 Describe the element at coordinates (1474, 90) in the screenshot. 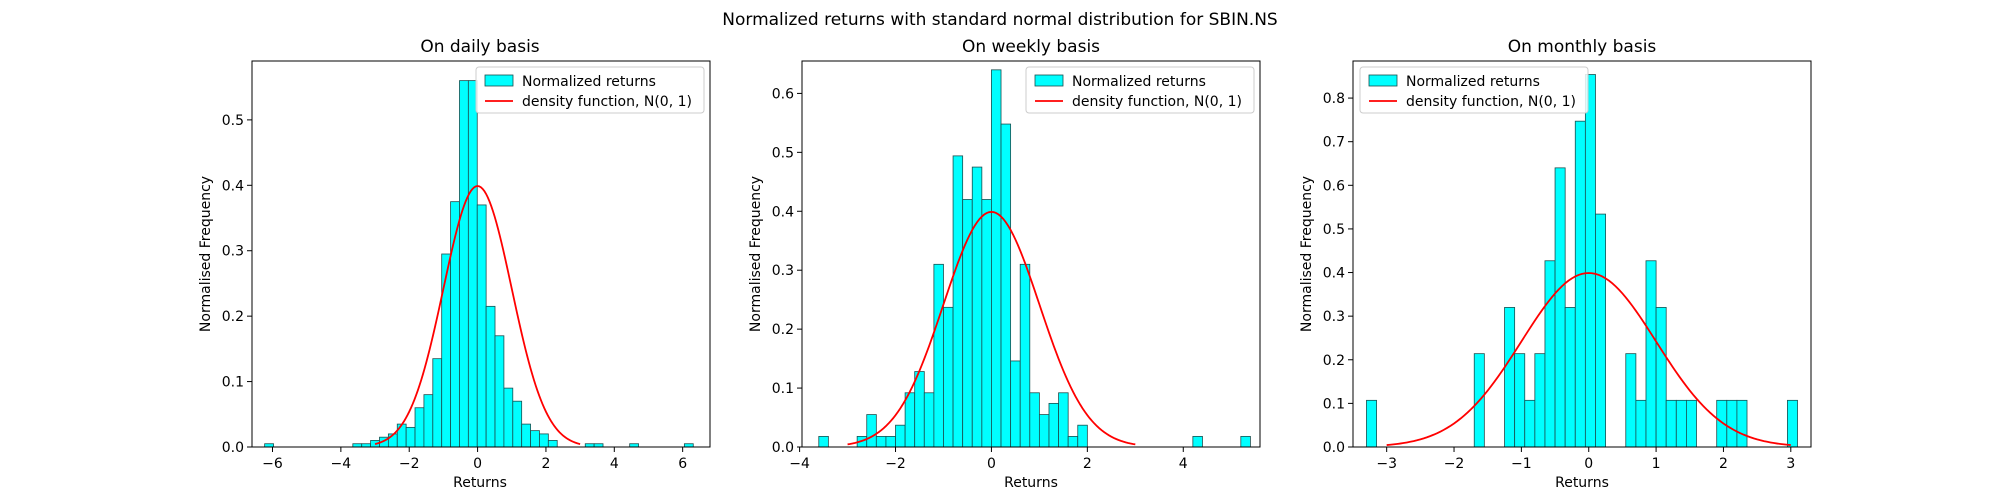

I see `legend-box` at that location.